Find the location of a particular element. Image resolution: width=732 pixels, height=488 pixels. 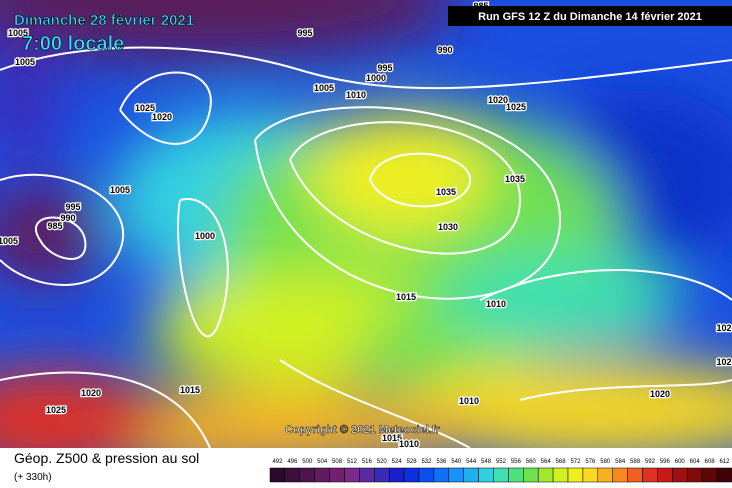

legend-label: 492 is located at coordinates (277, 462).